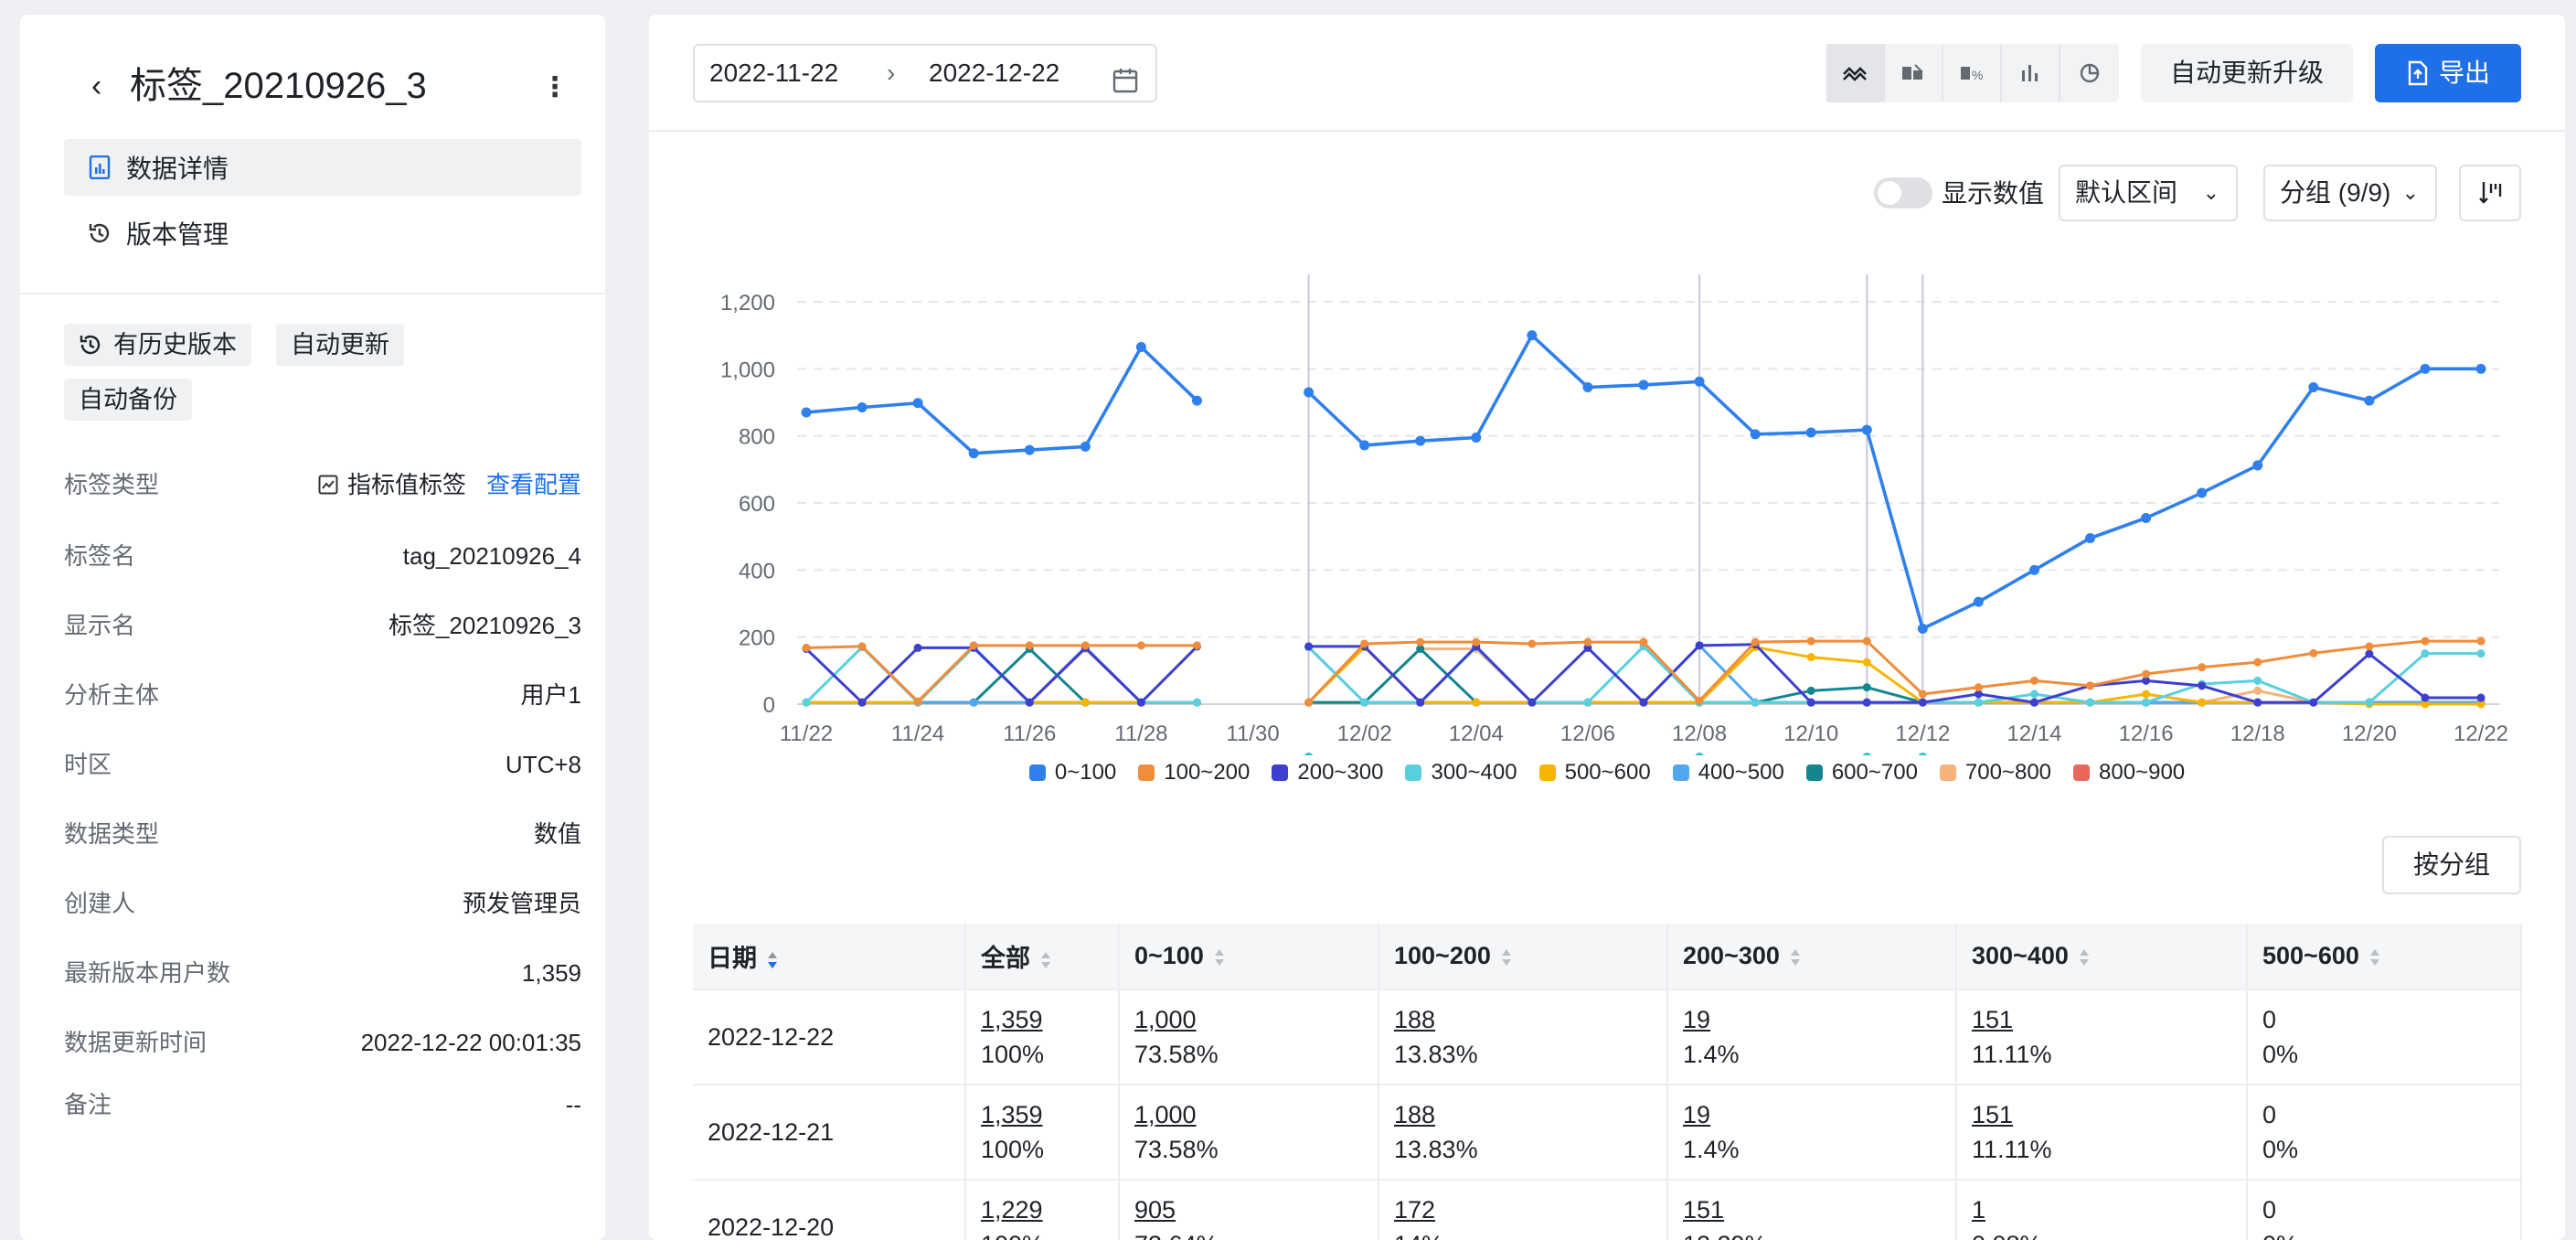  Describe the element at coordinates (1812, 957) in the screenshot. I see `table-header-cell: 200~300` at that location.